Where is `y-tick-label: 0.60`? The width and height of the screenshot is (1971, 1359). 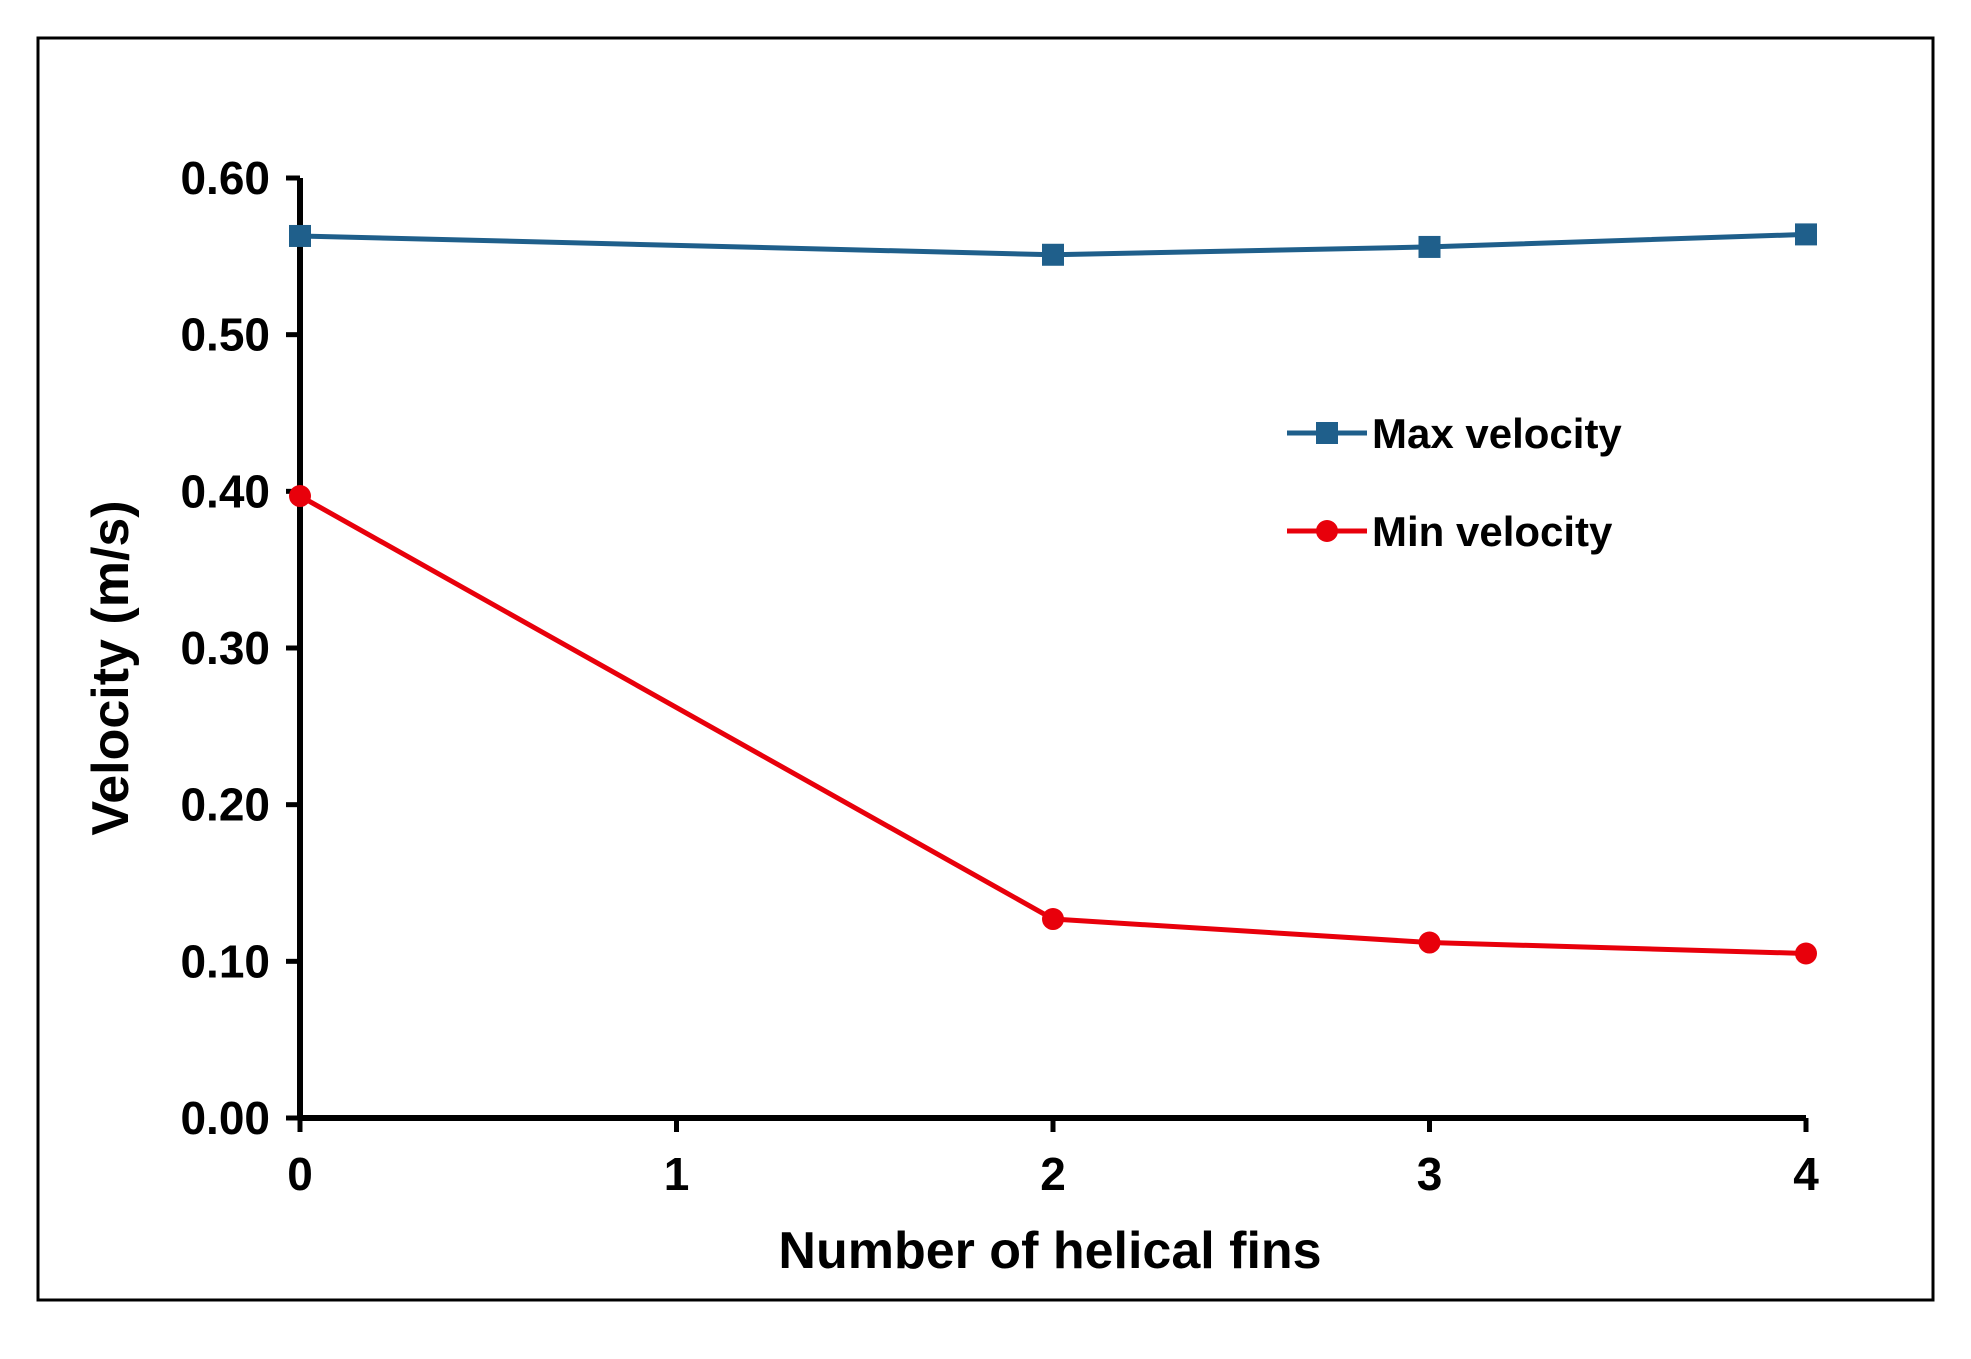
y-tick-label: 0.60 is located at coordinates (225, 178).